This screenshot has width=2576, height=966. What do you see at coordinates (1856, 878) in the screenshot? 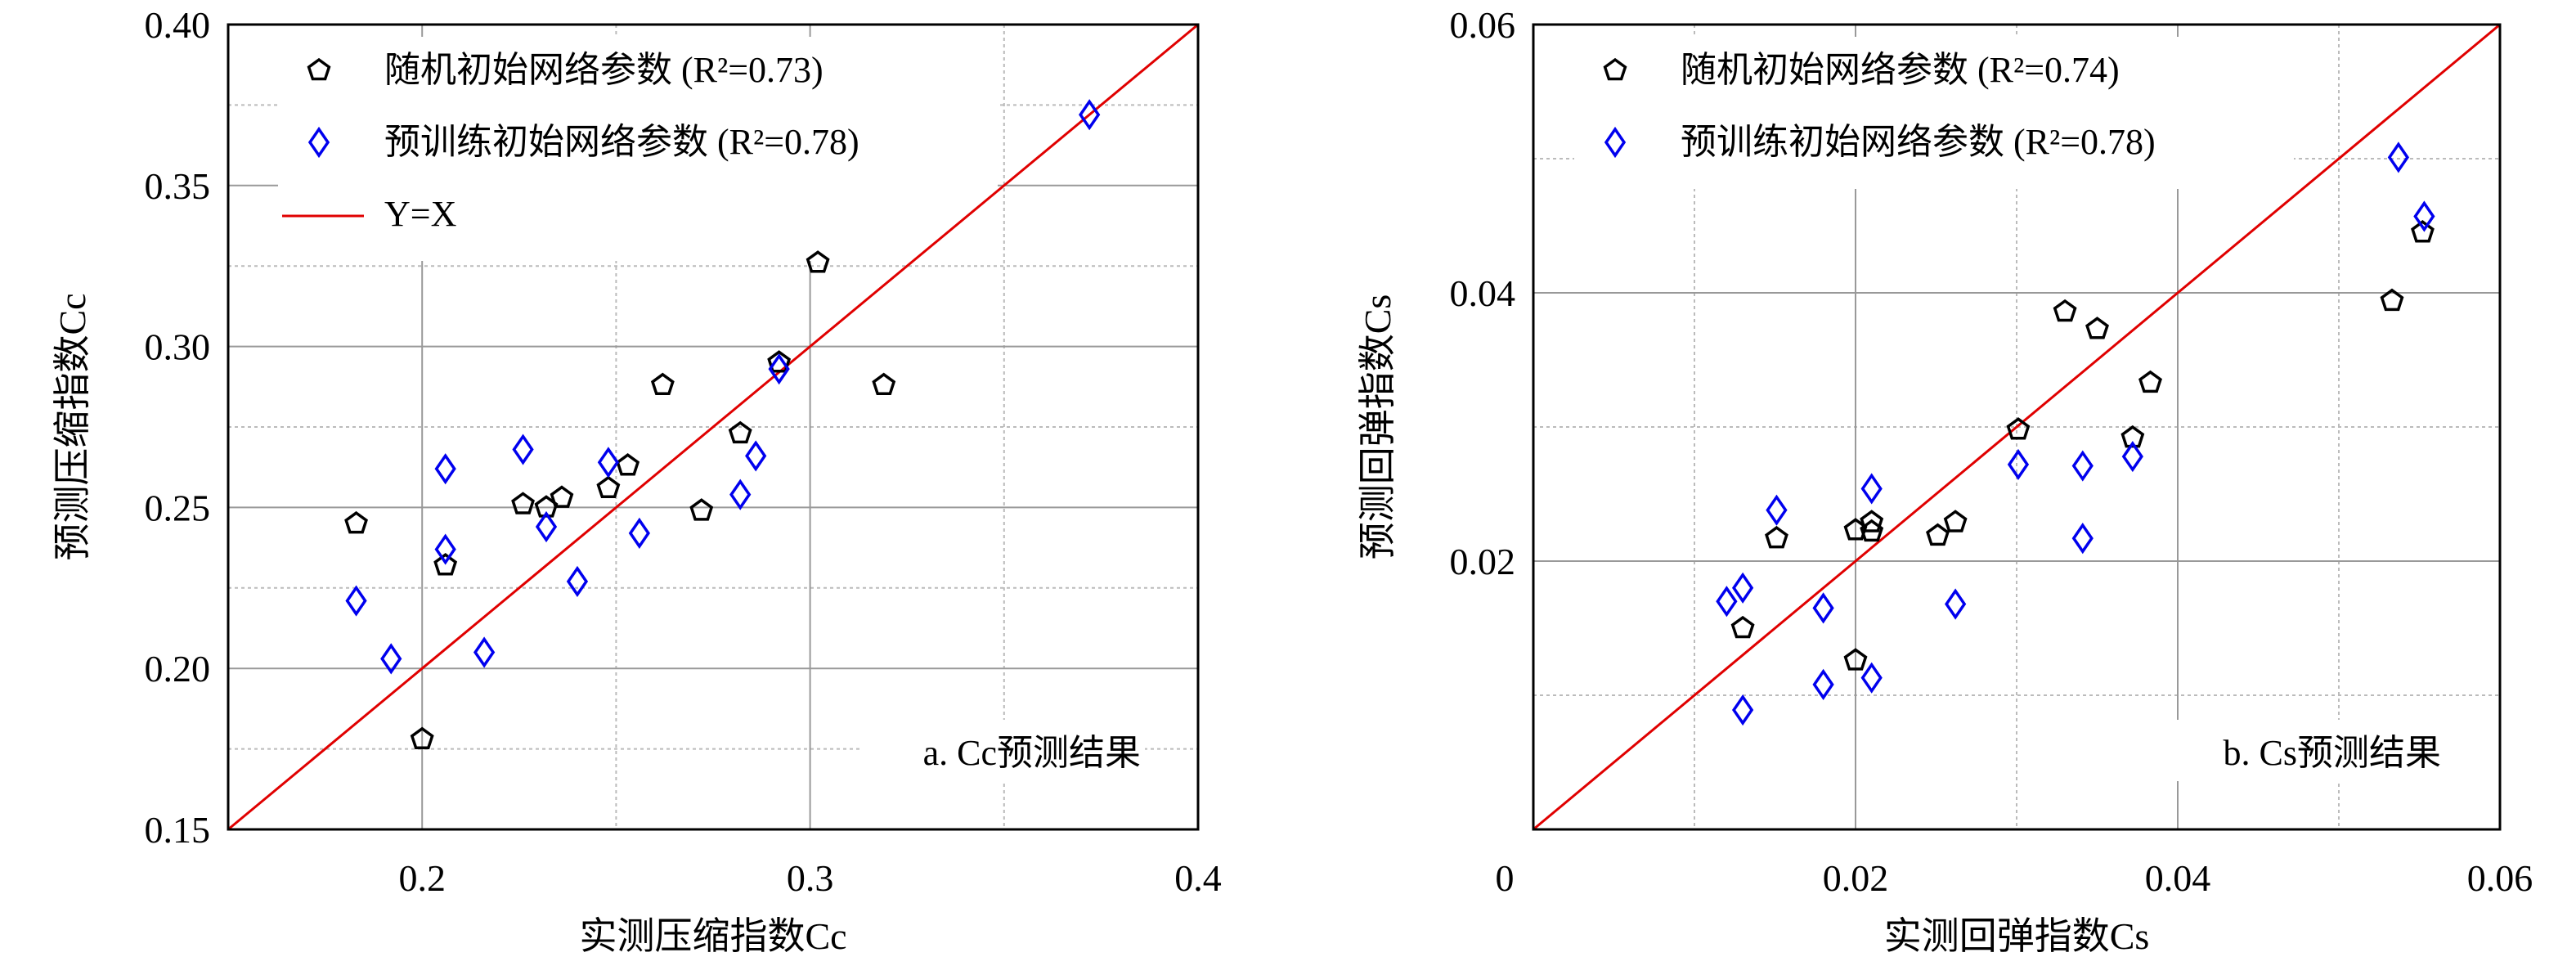
I see `x-tick-label: 0.02` at bounding box center [1856, 878].